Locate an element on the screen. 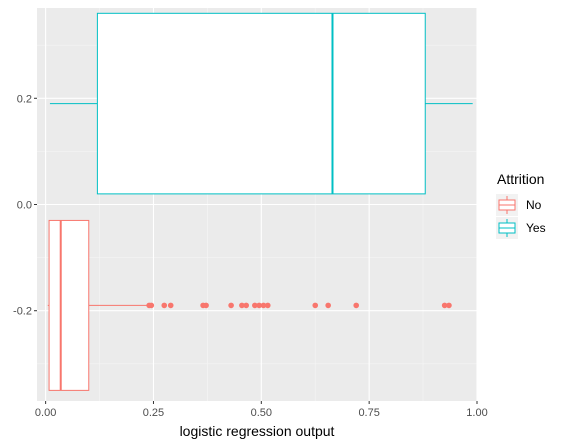 This screenshot has width=563, height=445. y-tick-label: 0.0 is located at coordinates (24, 206).